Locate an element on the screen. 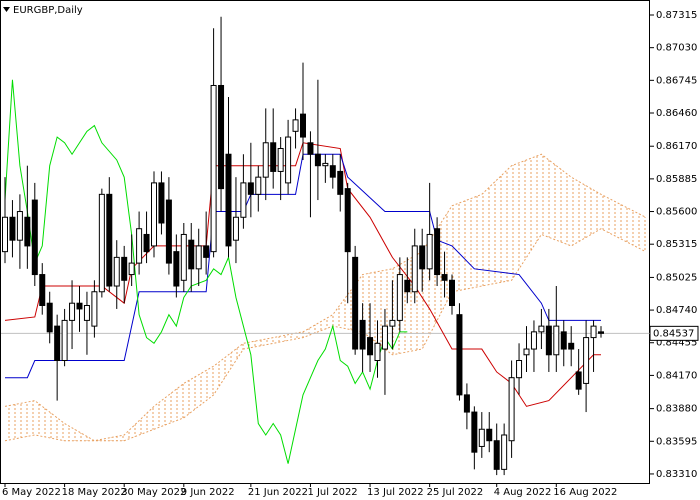  y-tick-label: 0.86745 is located at coordinates (676, 80).